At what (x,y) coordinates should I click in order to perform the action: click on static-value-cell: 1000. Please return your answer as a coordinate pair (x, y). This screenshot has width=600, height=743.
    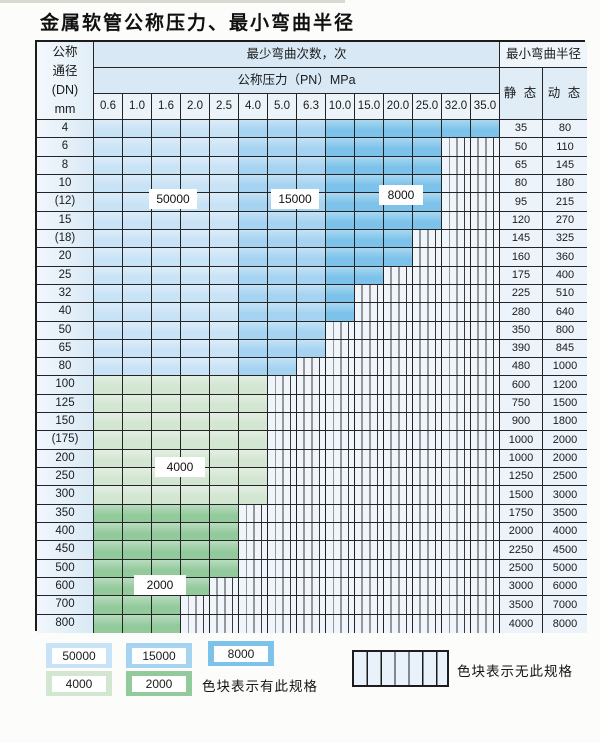
    Looking at the image, I should click on (521, 459).